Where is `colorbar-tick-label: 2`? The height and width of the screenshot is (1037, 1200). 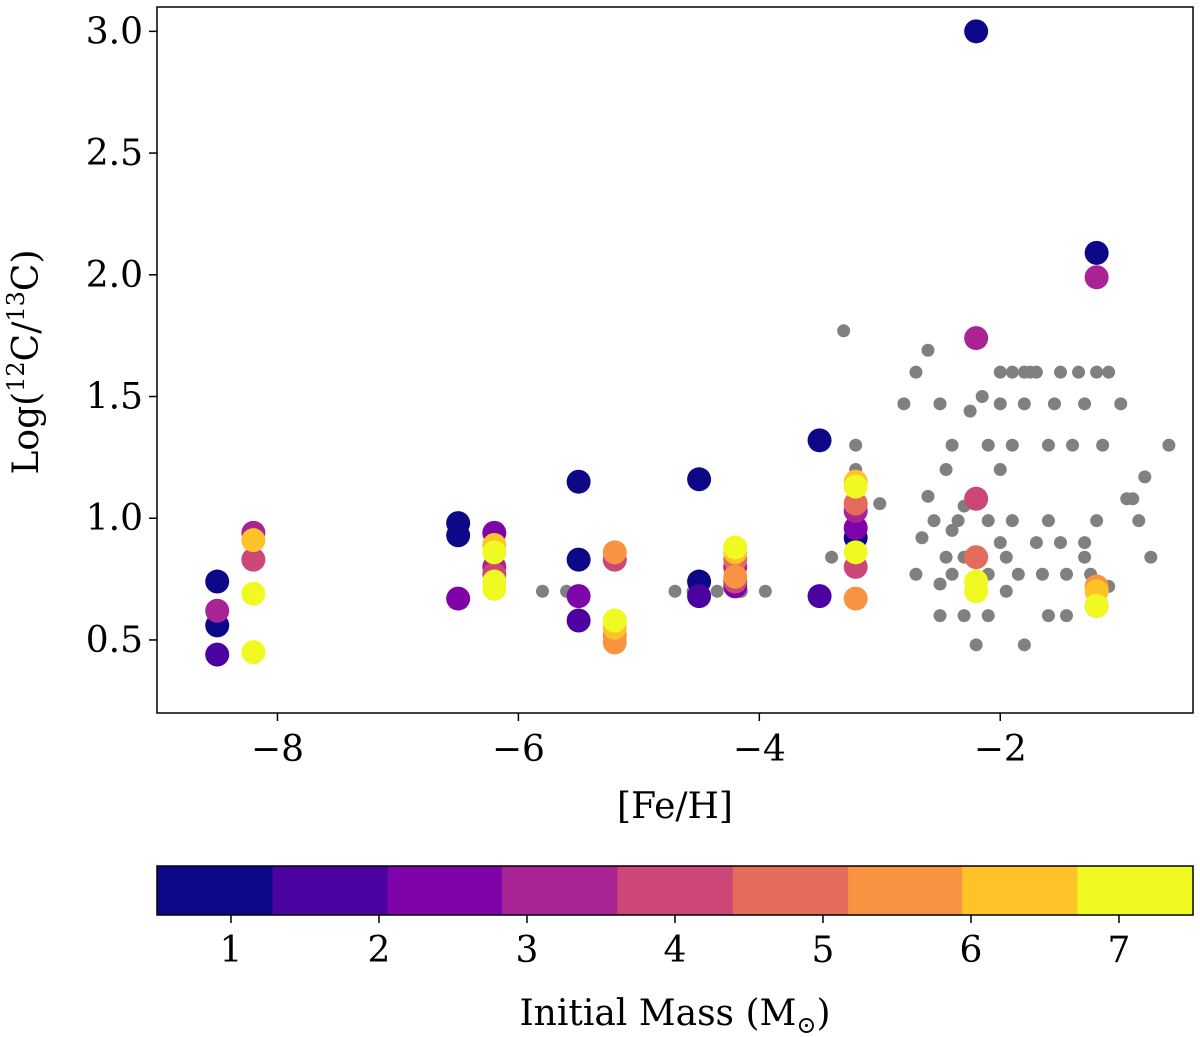 colorbar-tick-label: 2 is located at coordinates (379, 950).